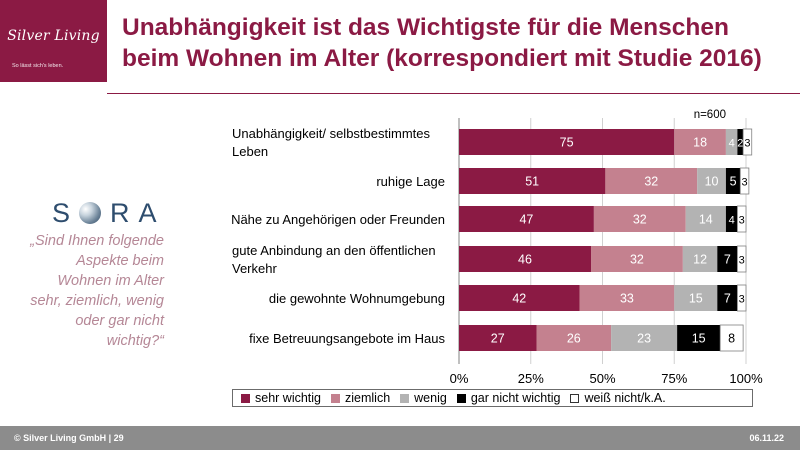 Image resolution: width=800 pixels, height=450 pixels. Describe the element at coordinates (53, 41) in the screenshot. I see `silver-living-logo: Silver Living So lässt sich's leben.` at that location.